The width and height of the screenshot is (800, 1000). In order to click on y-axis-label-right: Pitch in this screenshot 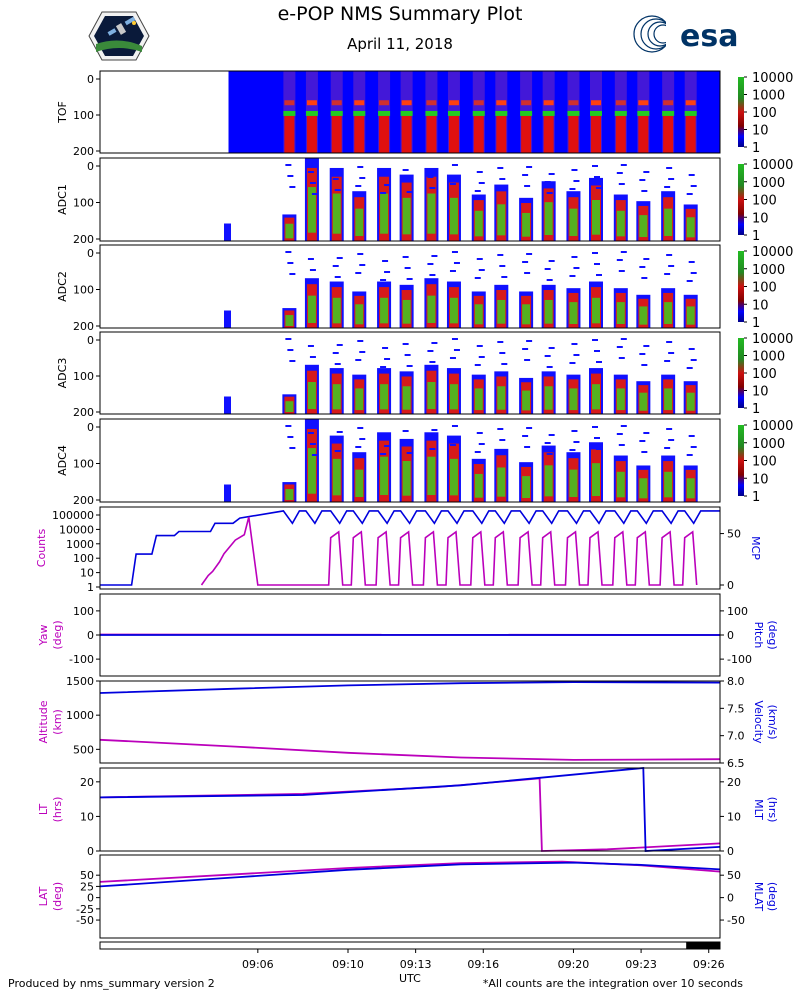, I will do `click(758, 635)`.